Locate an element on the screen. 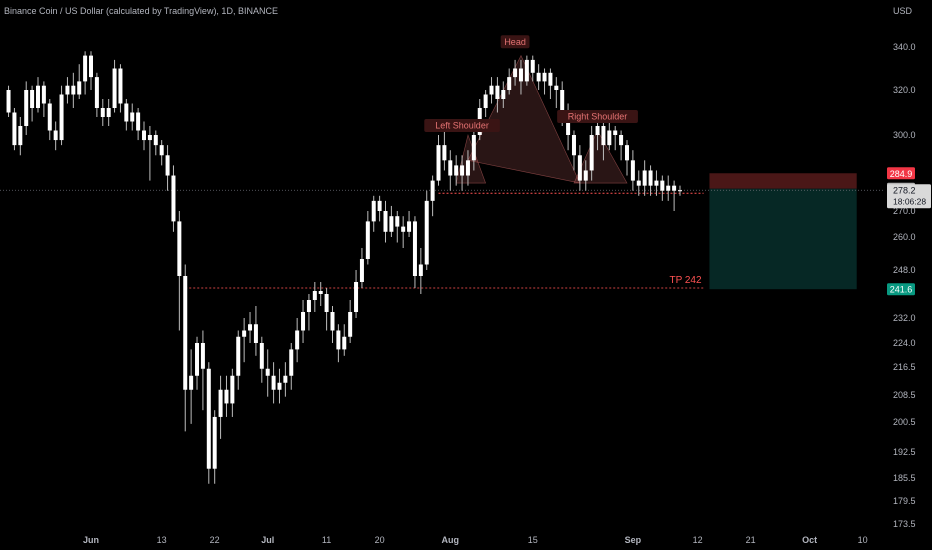  take-profit-zone is located at coordinates (783, 239).